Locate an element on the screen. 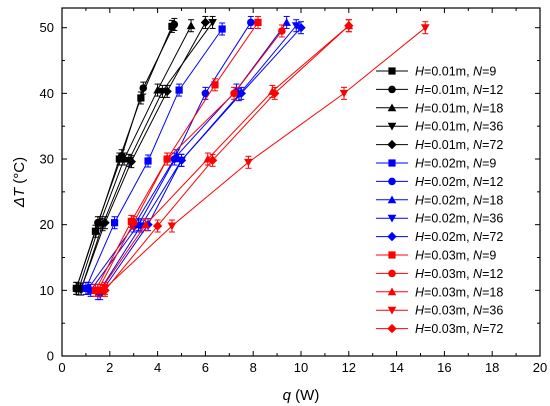  legend-entry: H=0.02m, N=12 is located at coordinates (439, 182).